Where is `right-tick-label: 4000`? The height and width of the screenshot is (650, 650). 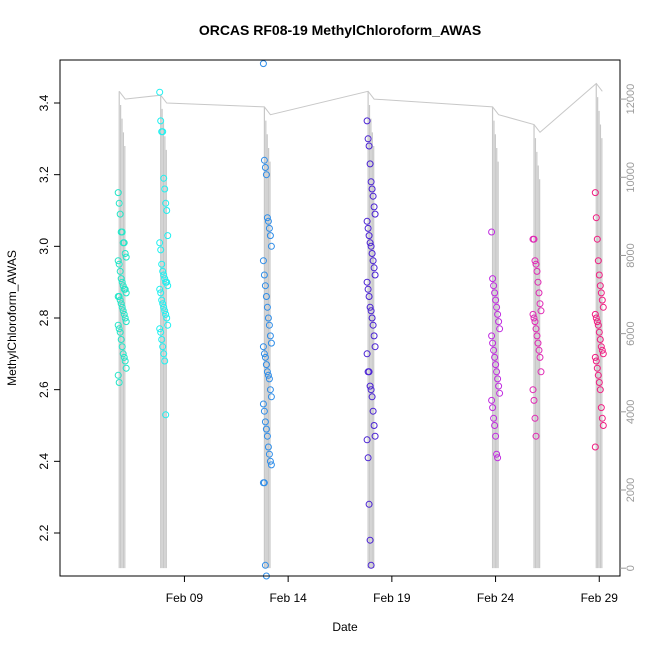 right-tick-label: 4000 is located at coordinates (631, 412).